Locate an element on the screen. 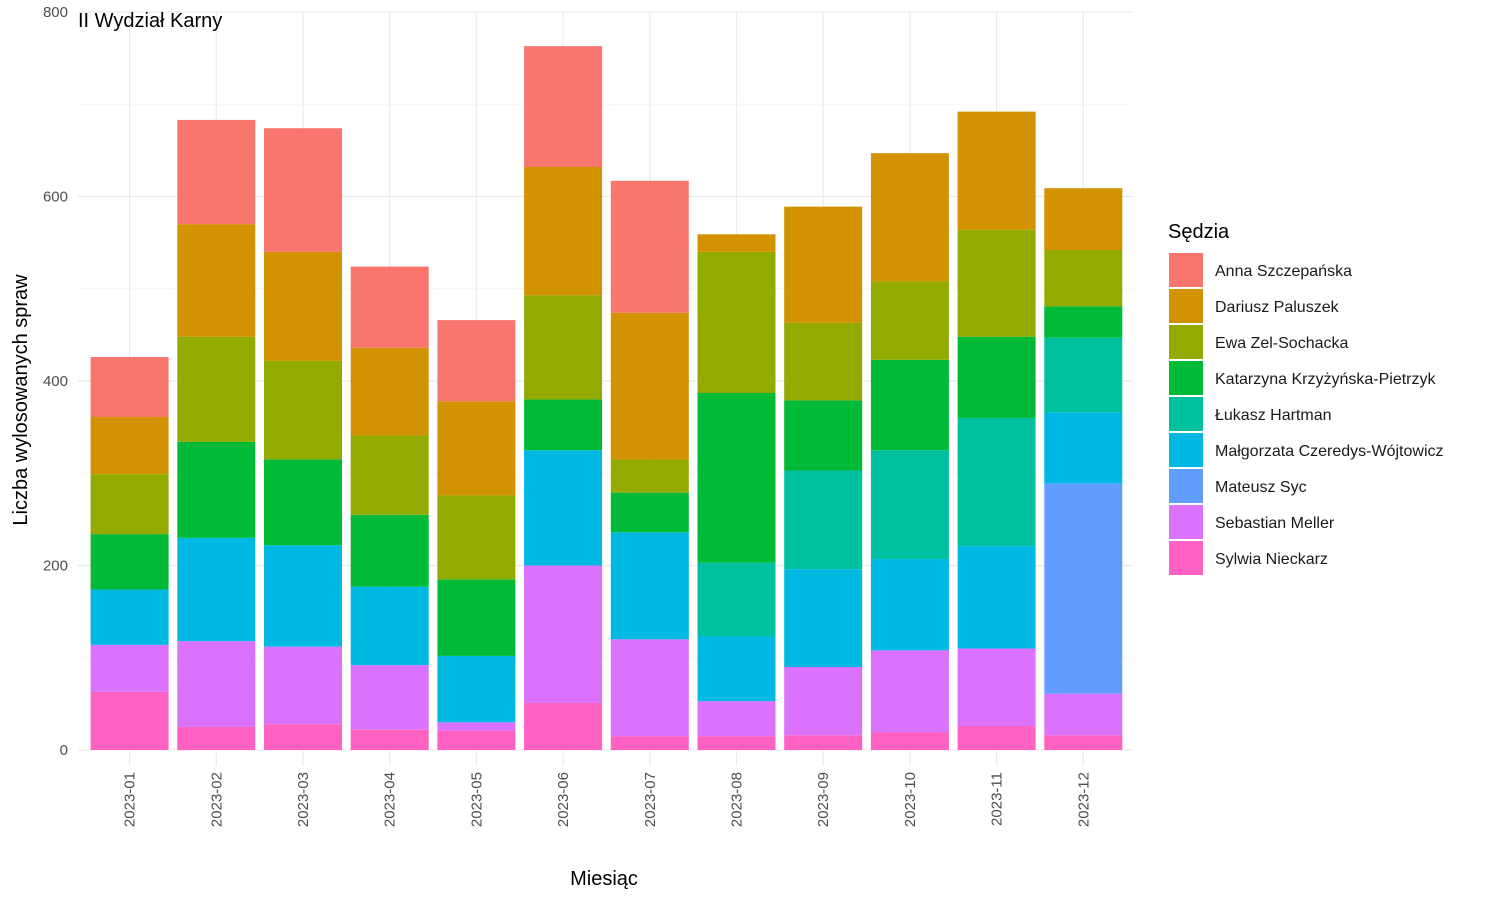  x-tick-label: 2023-12 is located at coordinates (1083, 799).